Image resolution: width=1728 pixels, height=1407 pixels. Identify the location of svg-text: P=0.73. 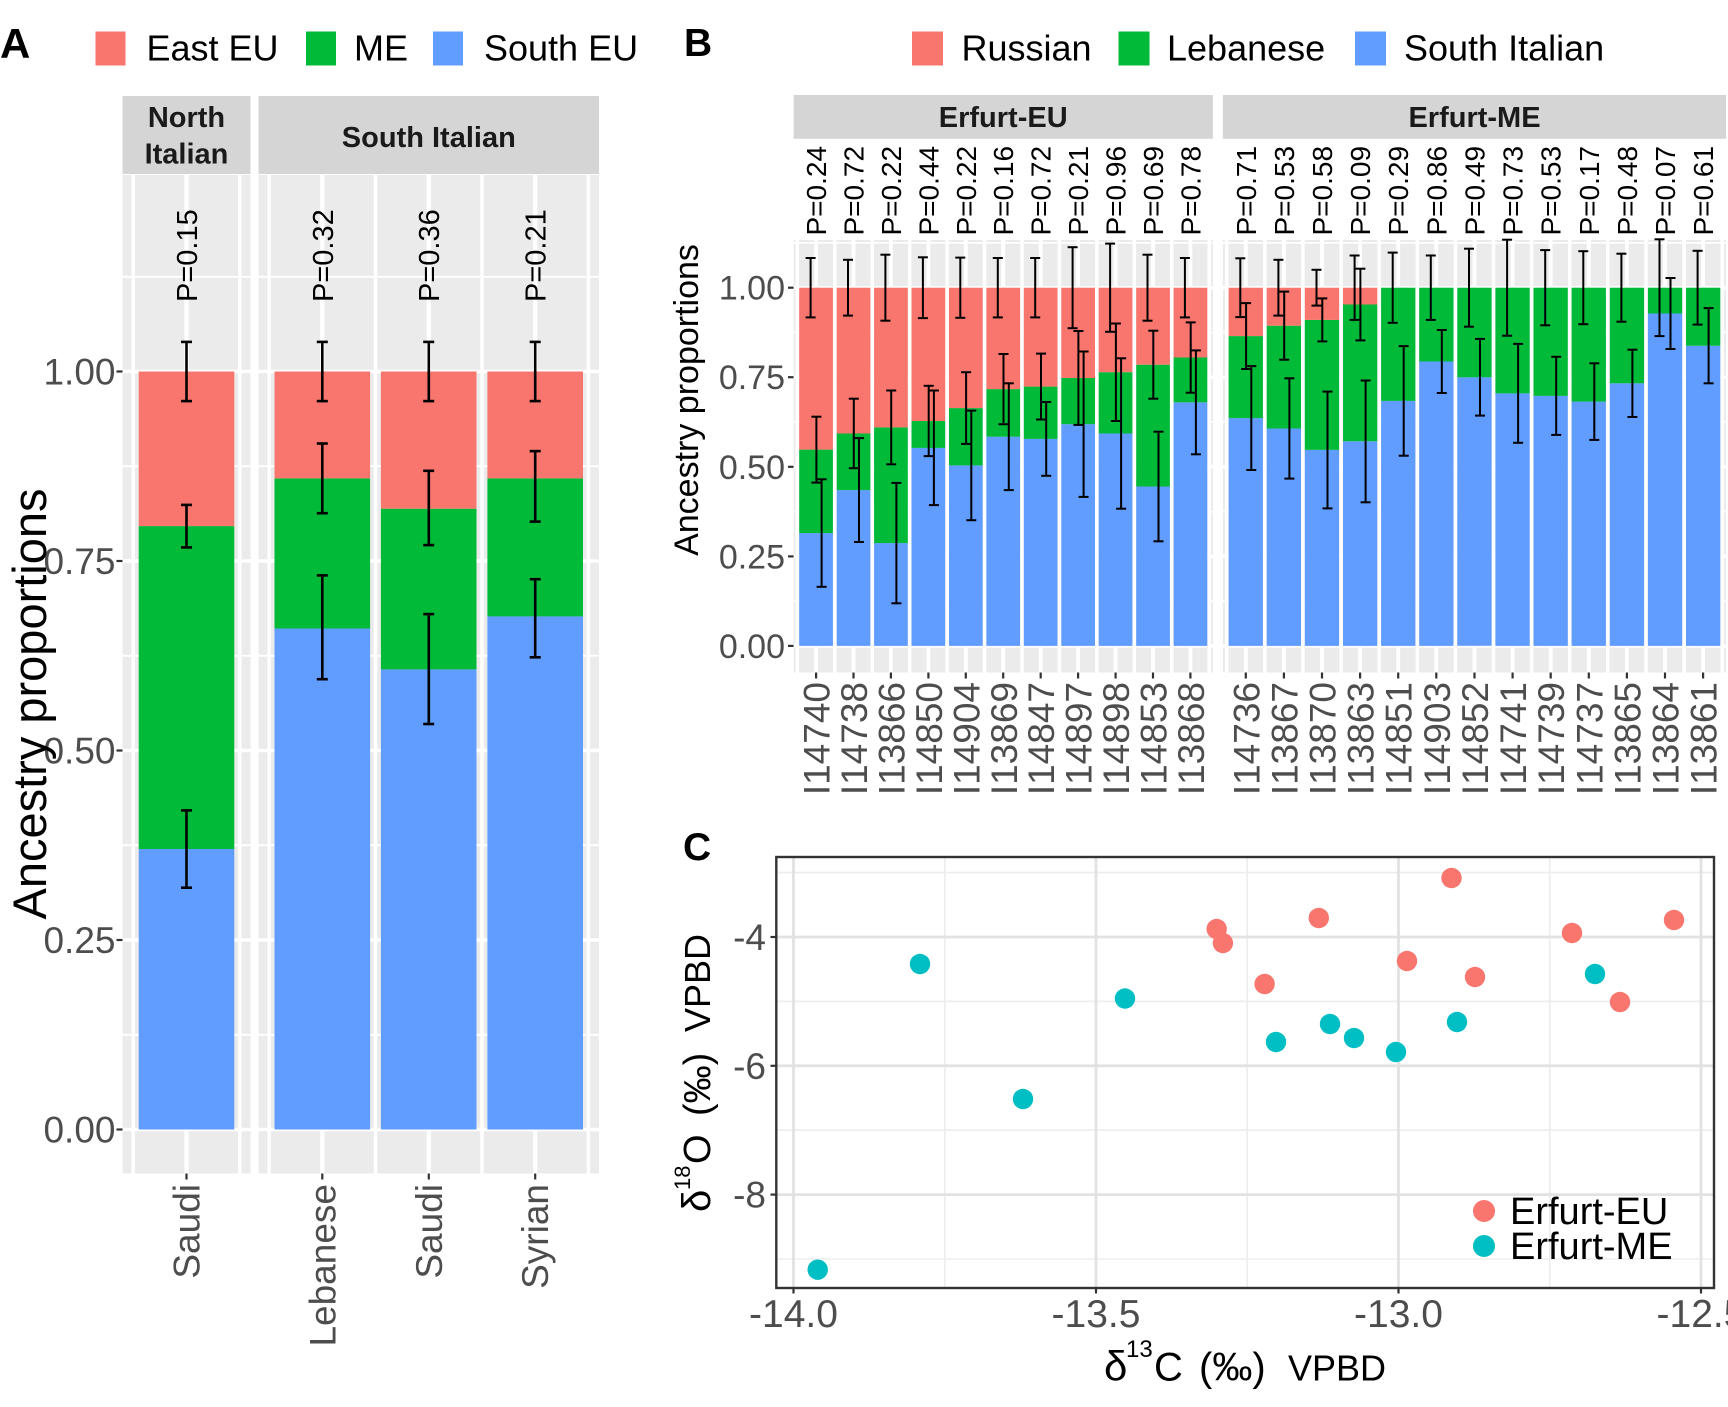
(1513, 191).